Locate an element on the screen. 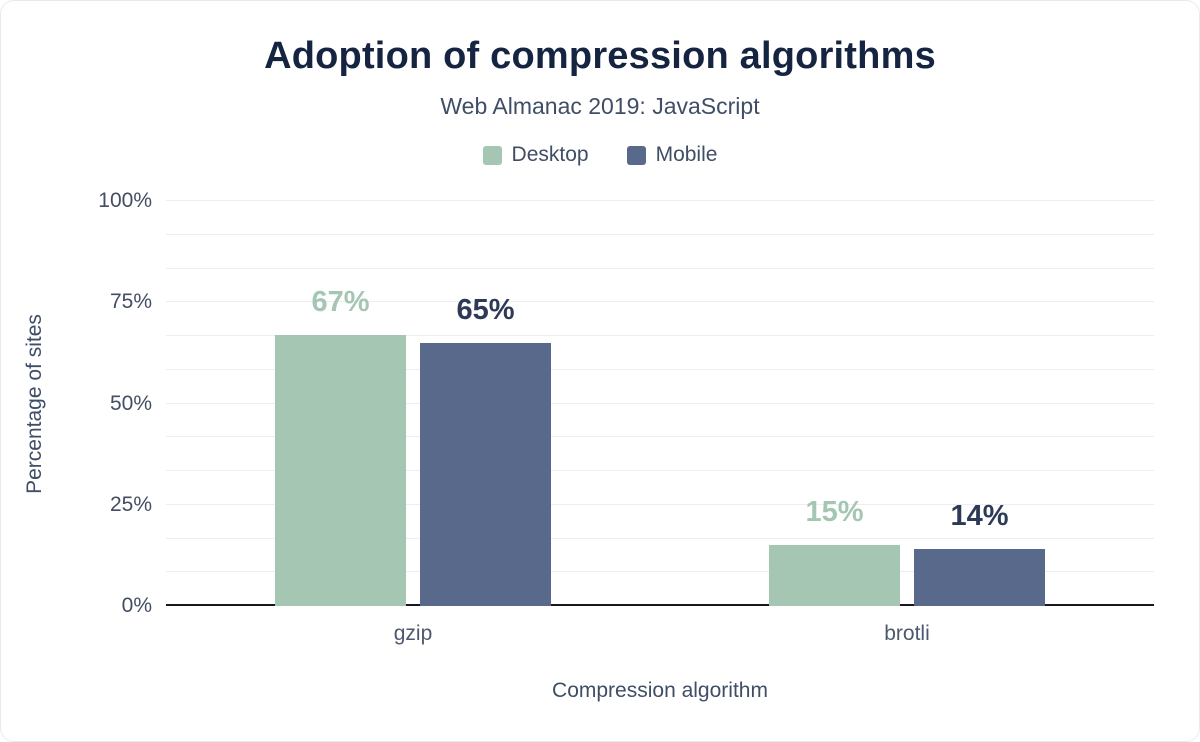  bar-mobile-brotli is located at coordinates (979, 577).